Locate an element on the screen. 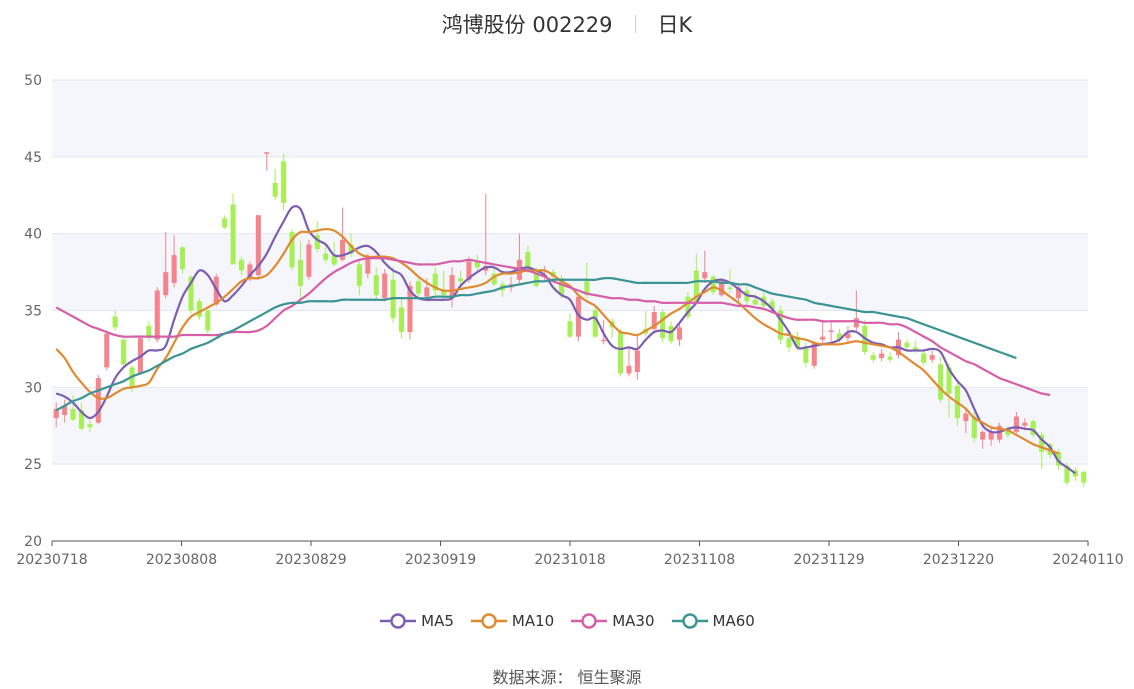 The height and width of the screenshot is (689, 1134). background-band is located at coordinates (570, 118).